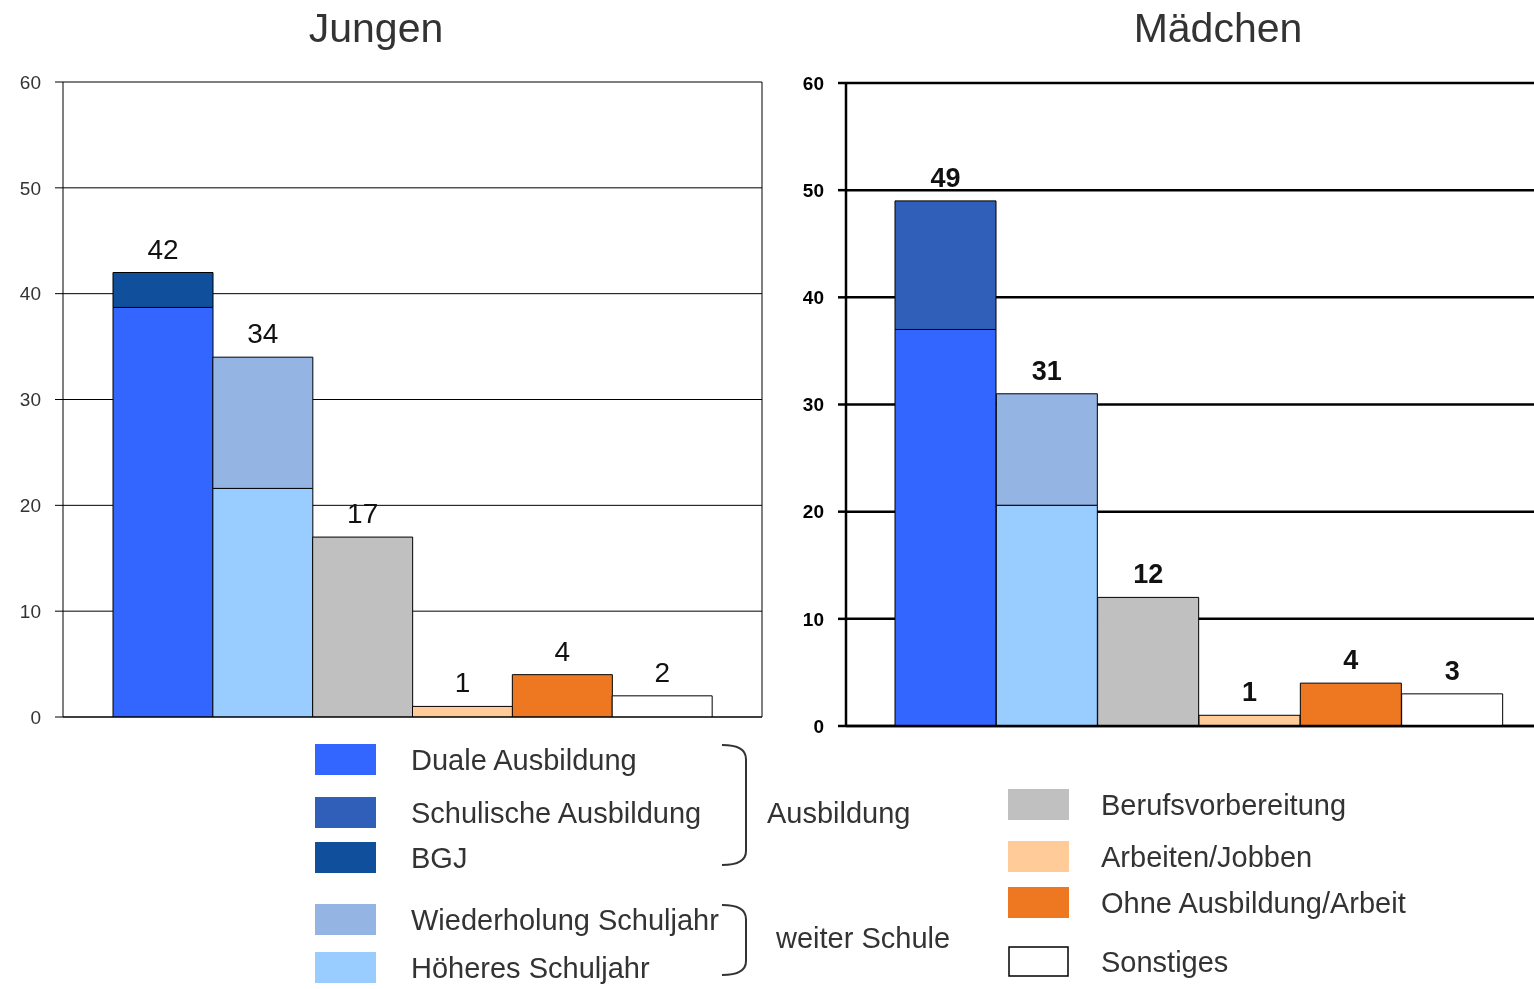  Describe the element at coordinates (1253, 903) in the screenshot. I see `legend-label: Ohne Ausbildung/Arbeit` at that location.